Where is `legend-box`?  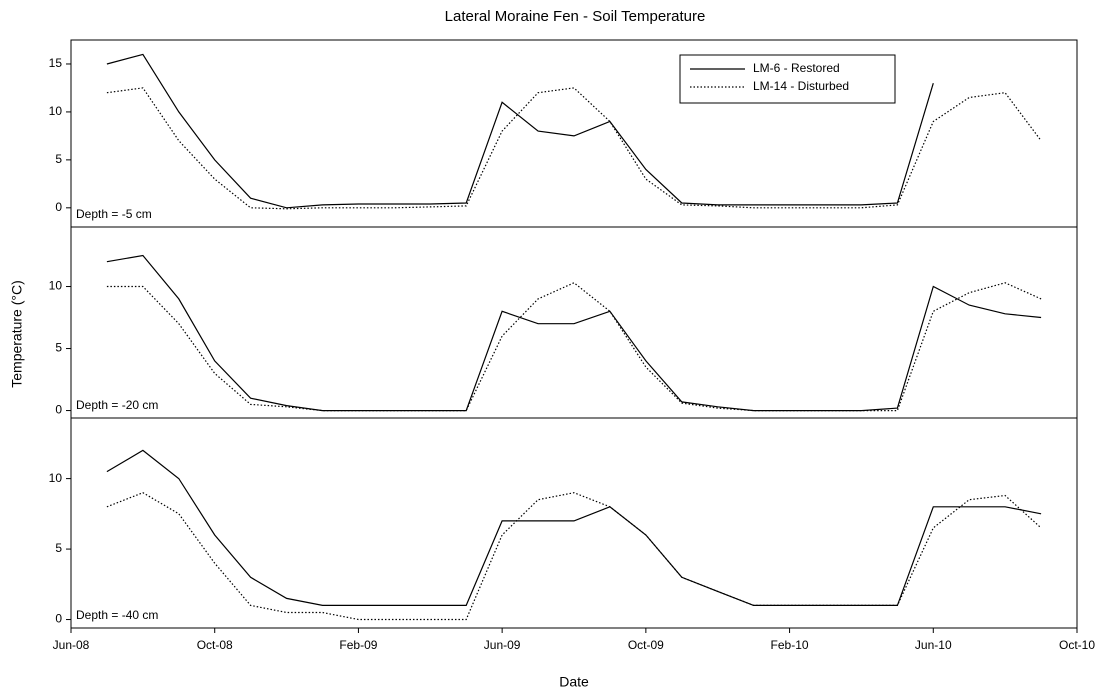
legend-box is located at coordinates (787, 79).